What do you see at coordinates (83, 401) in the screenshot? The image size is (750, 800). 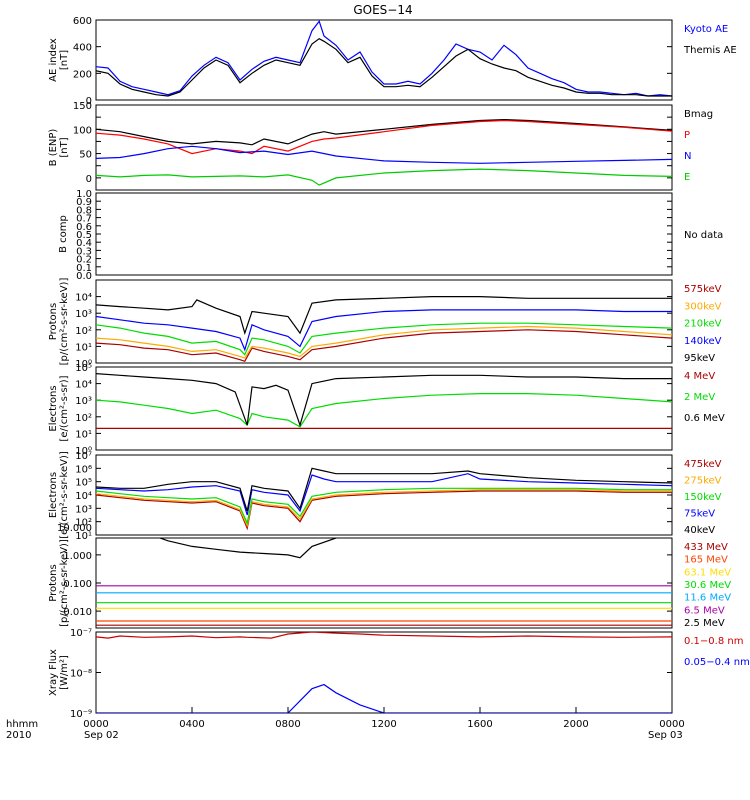 I see `y-tick-label-electrons1-3: 10³` at bounding box center [83, 401].